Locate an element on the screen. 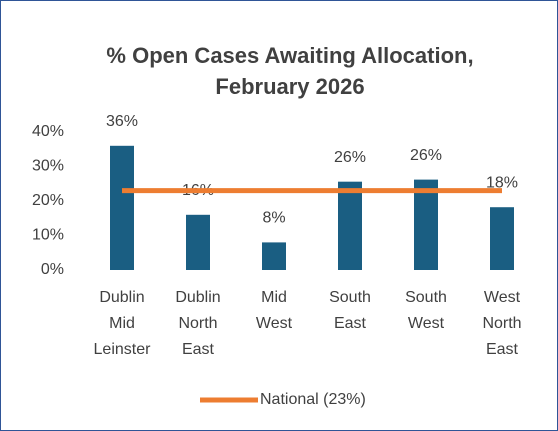 This screenshot has height=431, width=558. x-tick-label: Leinster is located at coordinates (123, 349).